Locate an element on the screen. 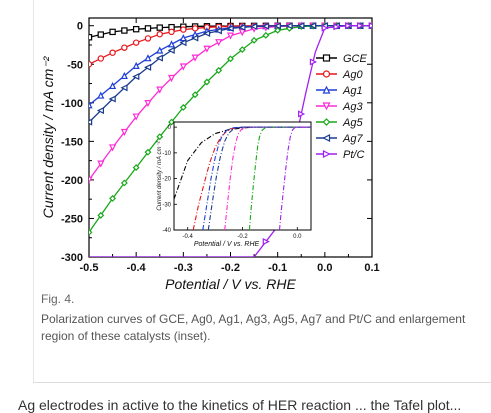 The width and height of the screenshot is (491, 413). inset-series-line-Pt/C is located at coordinates (294, 178).